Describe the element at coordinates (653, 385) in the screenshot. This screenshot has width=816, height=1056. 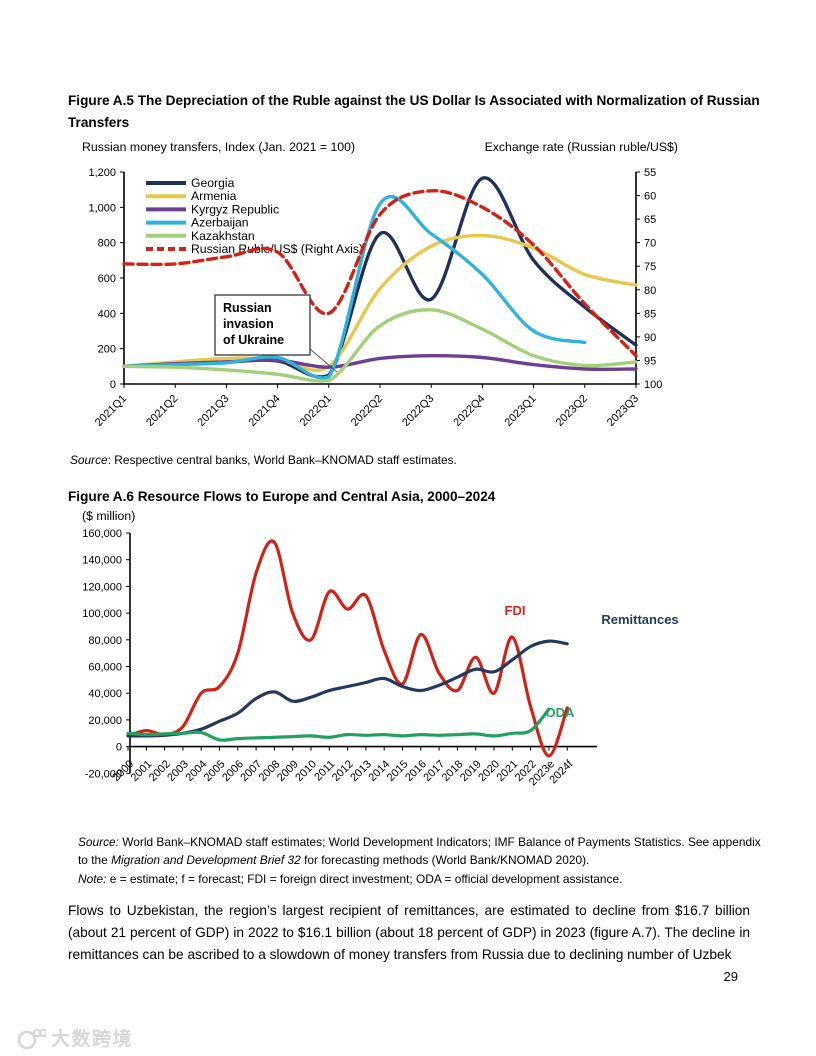
I see `right-axis-tick-label: 100` at that location.